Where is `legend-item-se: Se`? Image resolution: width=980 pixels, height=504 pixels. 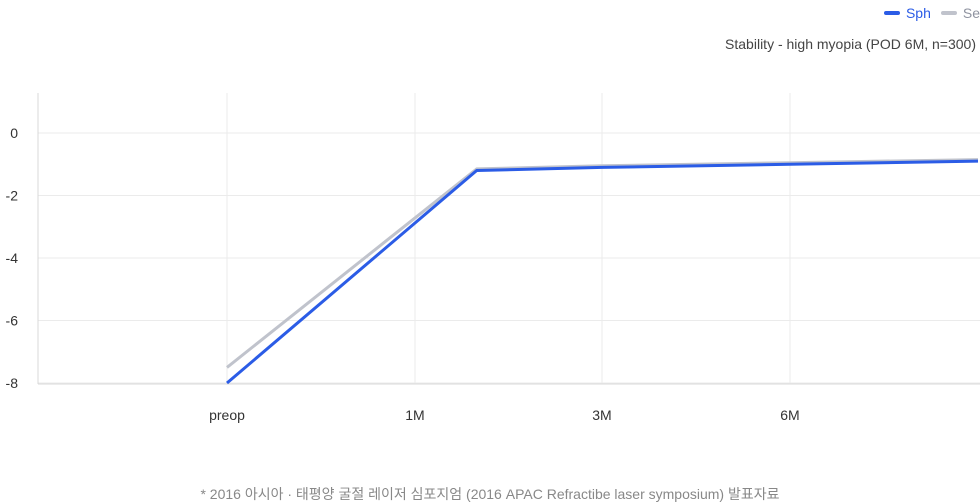
legend-item-se: Se is located at coordinates (960, 13).